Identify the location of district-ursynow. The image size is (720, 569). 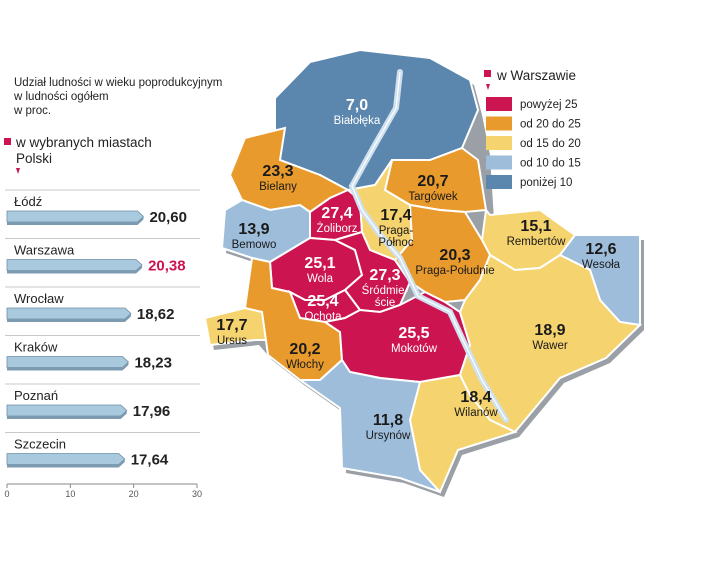
(368, 425).